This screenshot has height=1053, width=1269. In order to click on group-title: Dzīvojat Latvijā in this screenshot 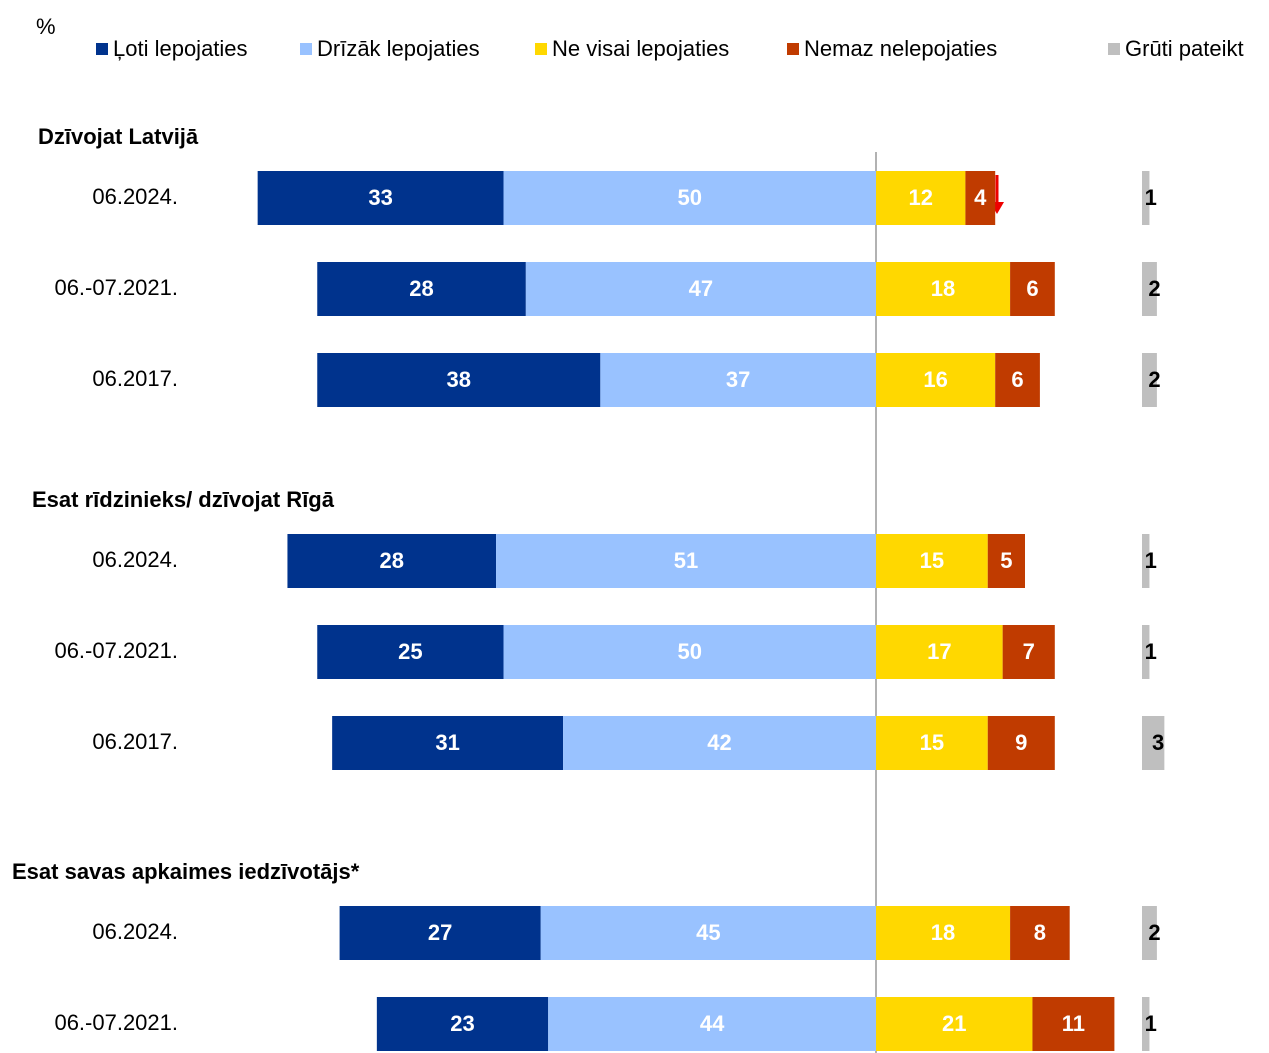, I will do `click(118, 136)`.